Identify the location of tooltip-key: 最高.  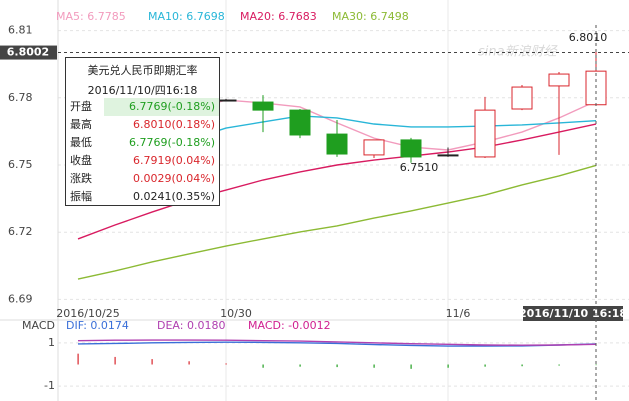
(81, 124).